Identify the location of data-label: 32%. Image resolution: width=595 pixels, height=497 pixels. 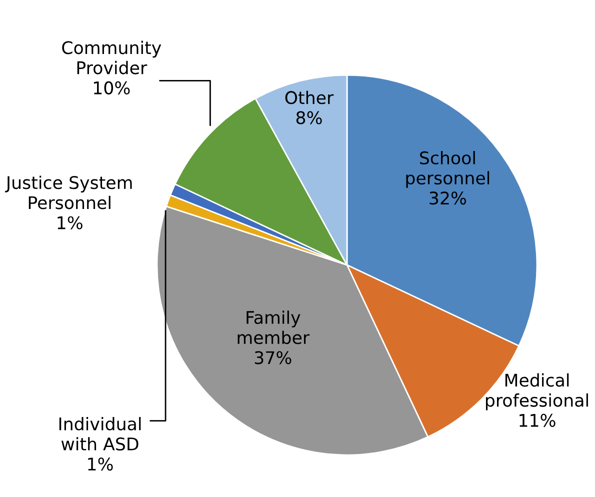
(448, 198).